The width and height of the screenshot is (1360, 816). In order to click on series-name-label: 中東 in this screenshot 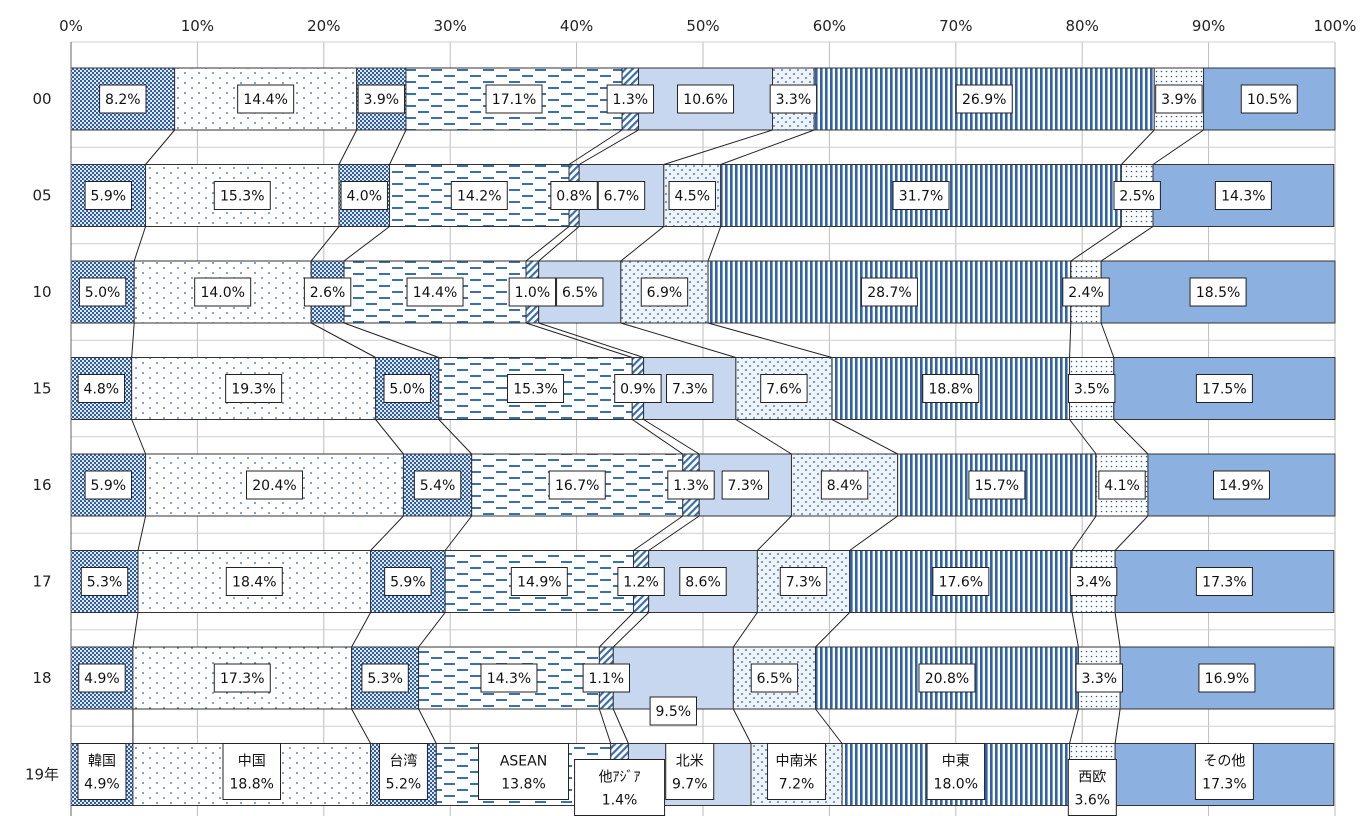, I will do `click(956, 762)`.